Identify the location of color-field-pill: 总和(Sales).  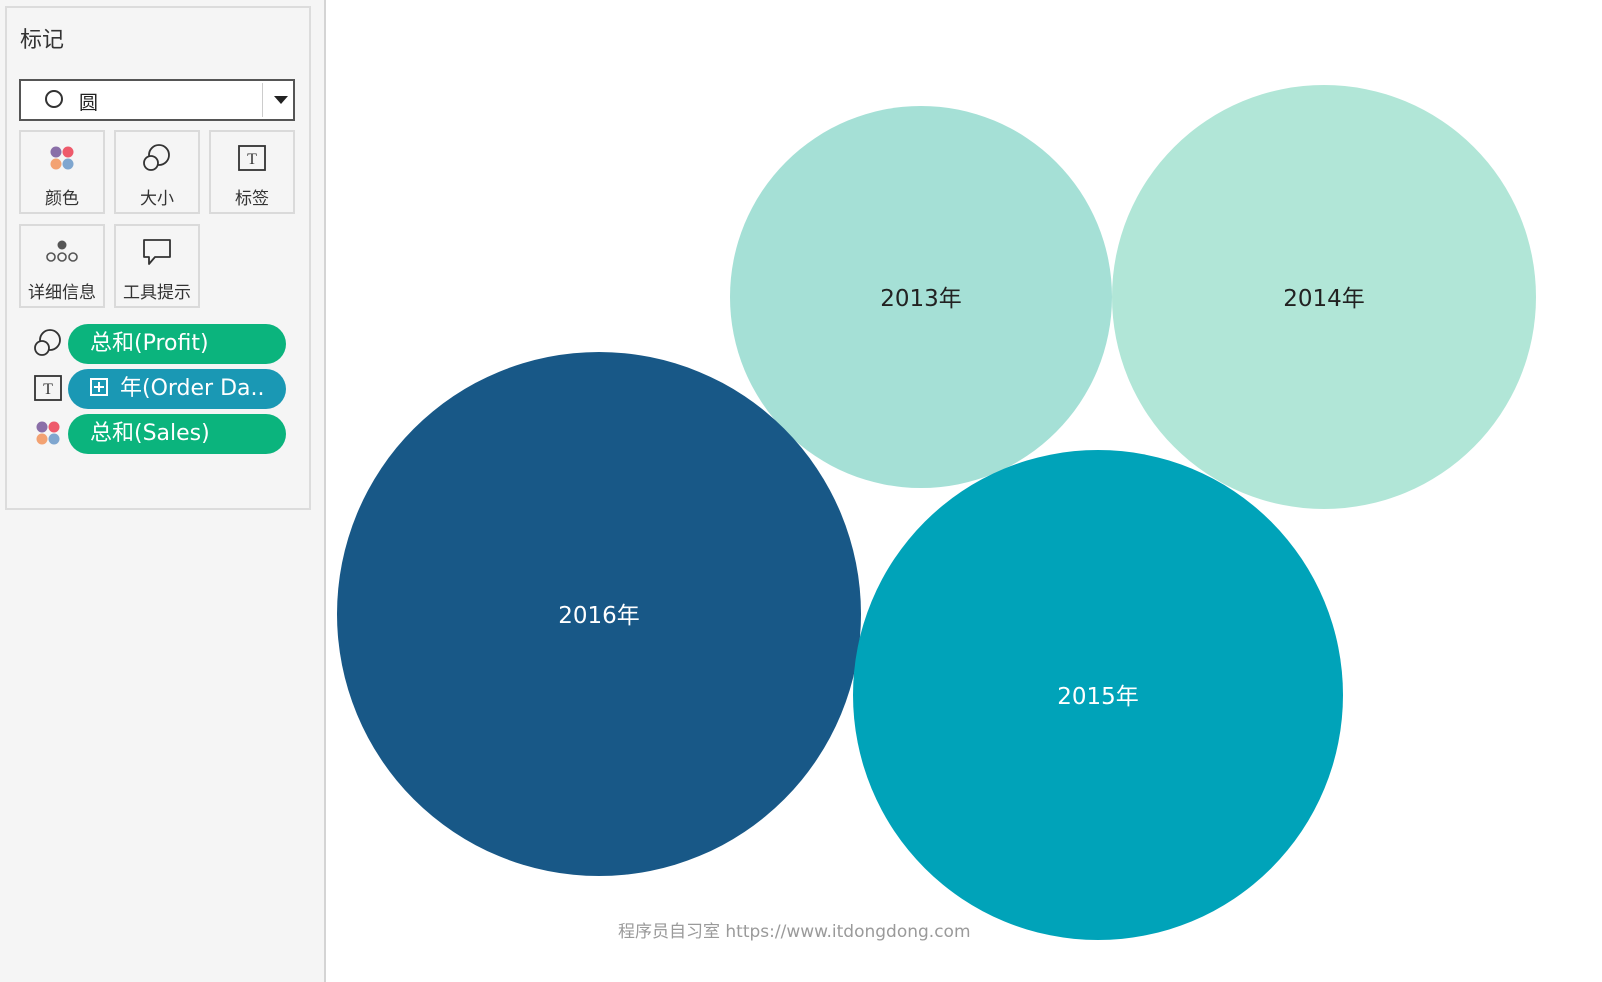
(177, 434).